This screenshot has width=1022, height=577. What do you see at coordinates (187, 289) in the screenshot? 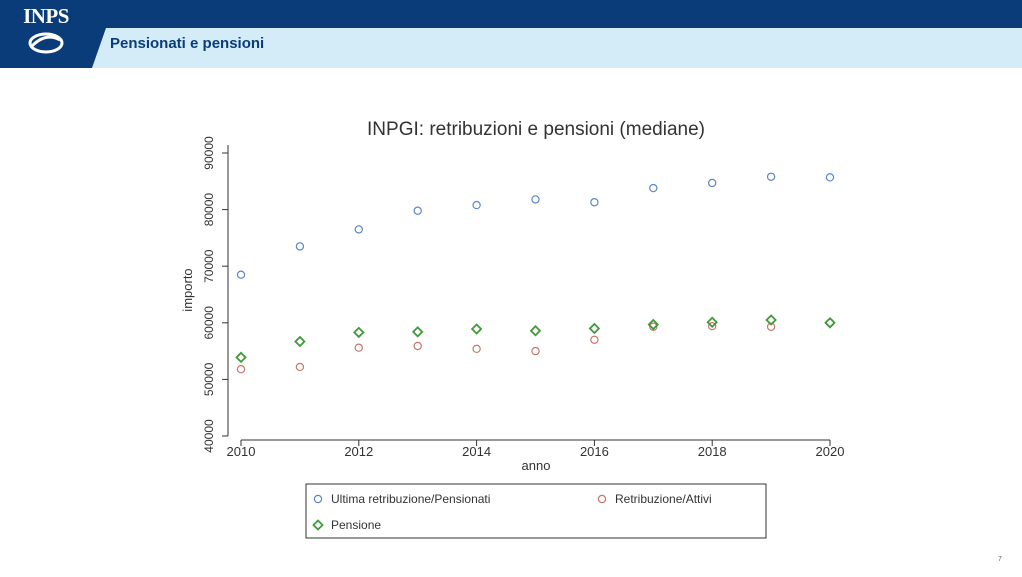
I see `y-axis-label: importo` at bounding box center [187, 289].